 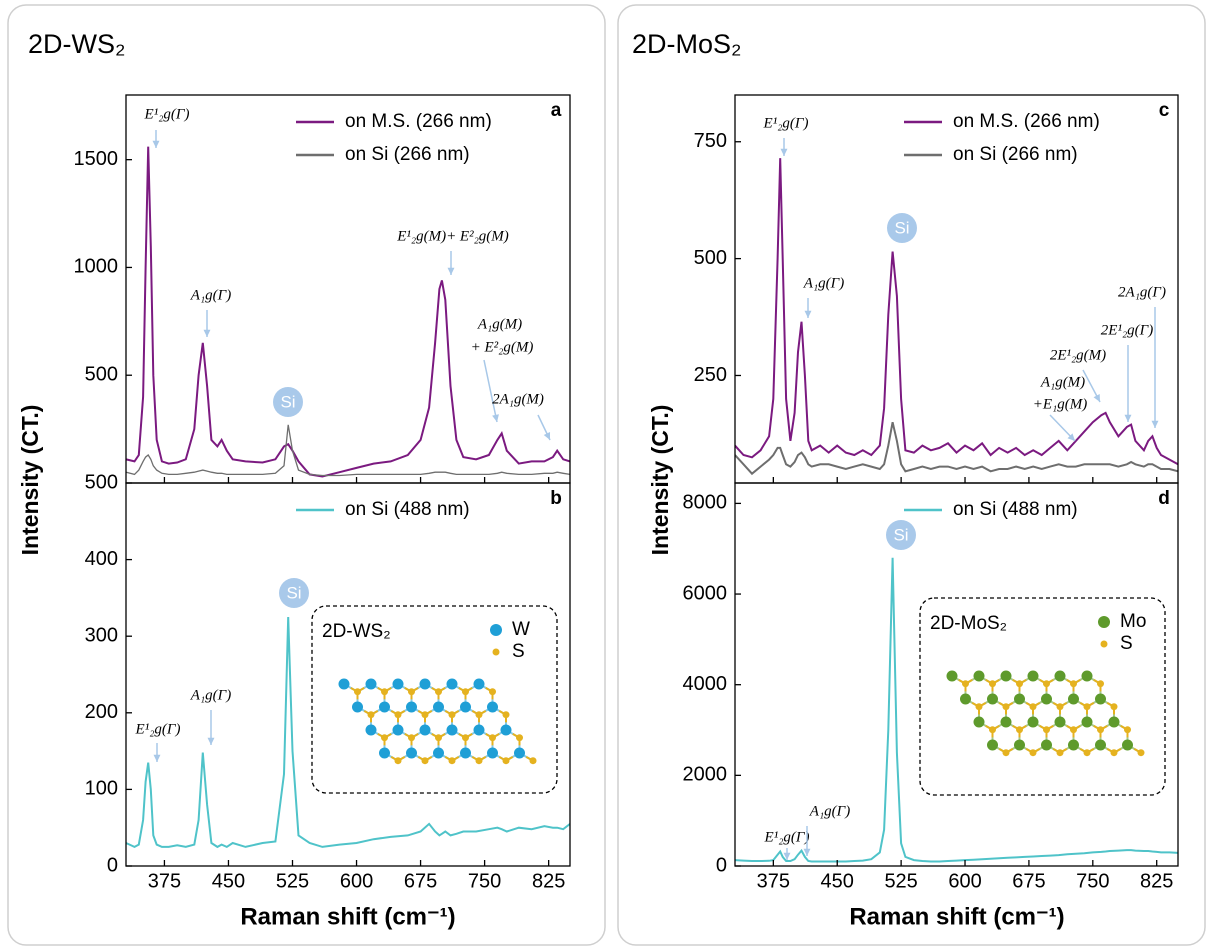 What do you see at coordinates (420, 881) in the screenshot?
I see `x-tick-label: 675` at bounding box center [420, 881].